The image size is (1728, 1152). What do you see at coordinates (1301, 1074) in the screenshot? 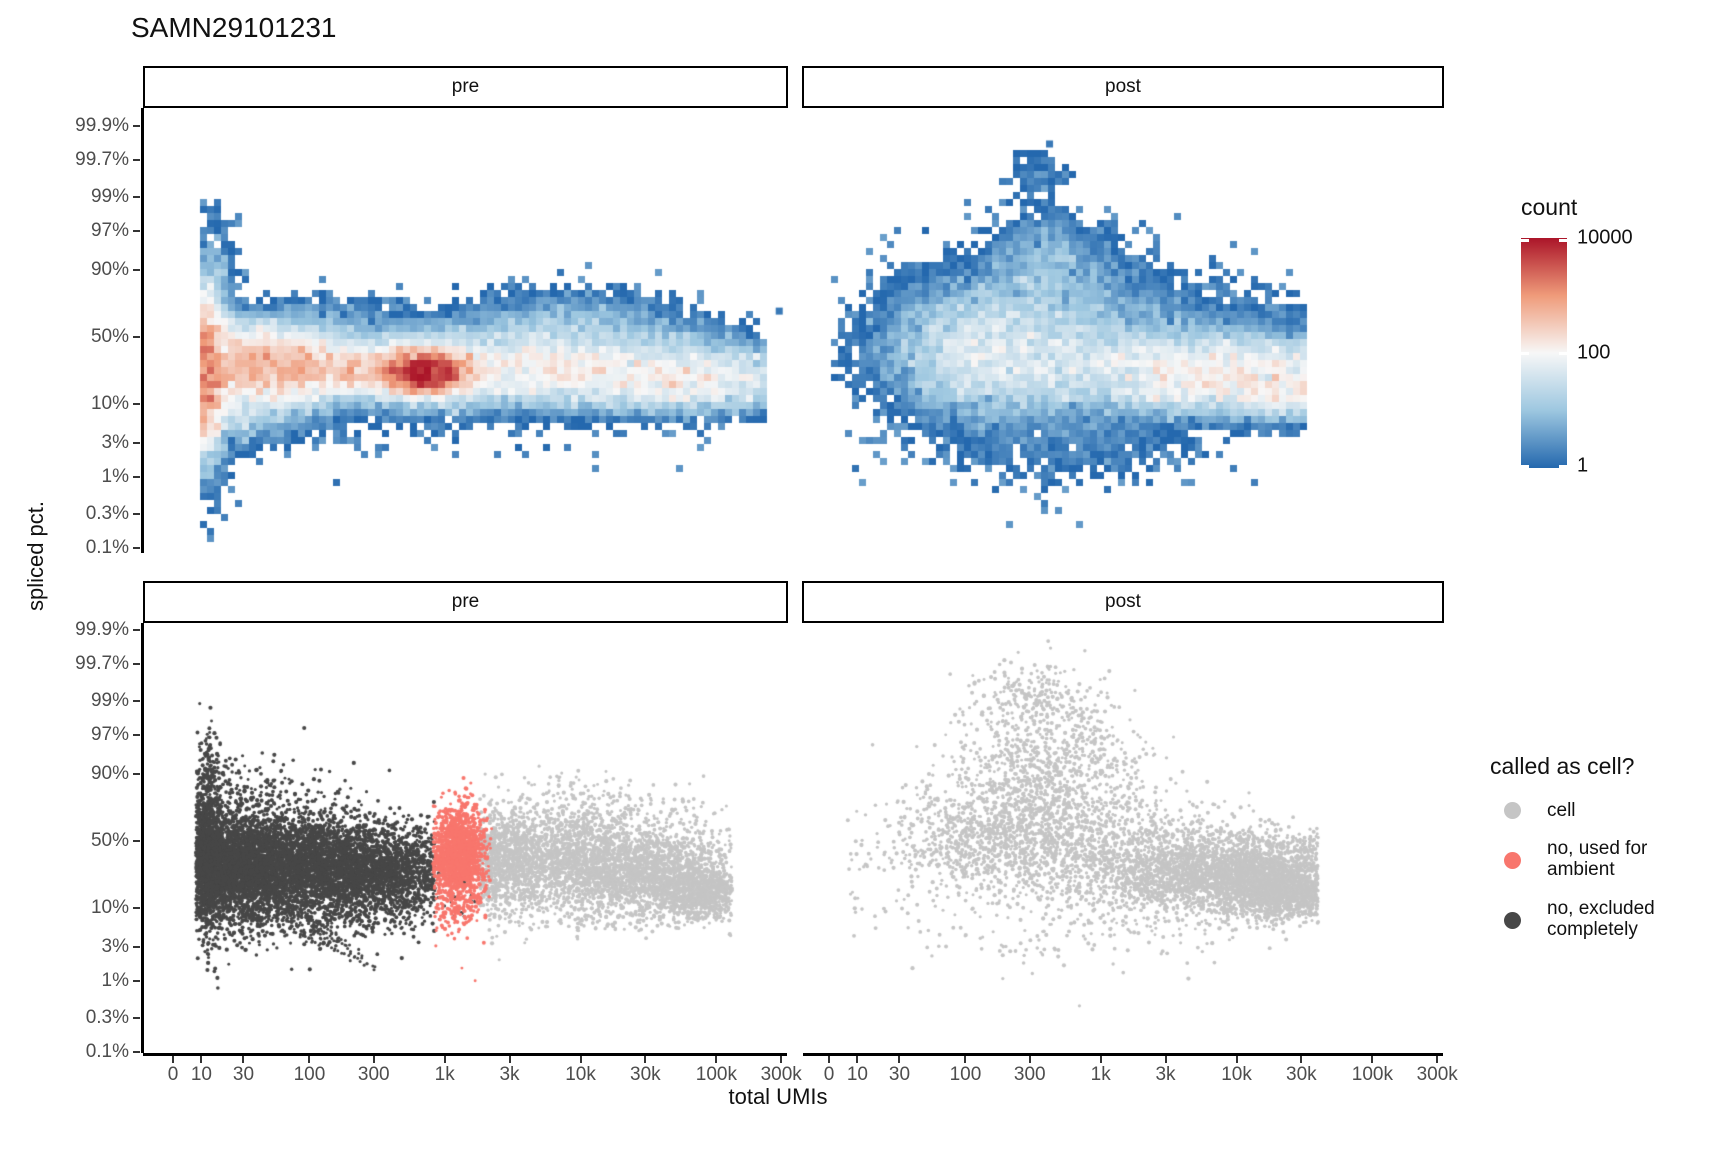
I see `x-tick-label: 30k` at bounding box center [1301, 1074].